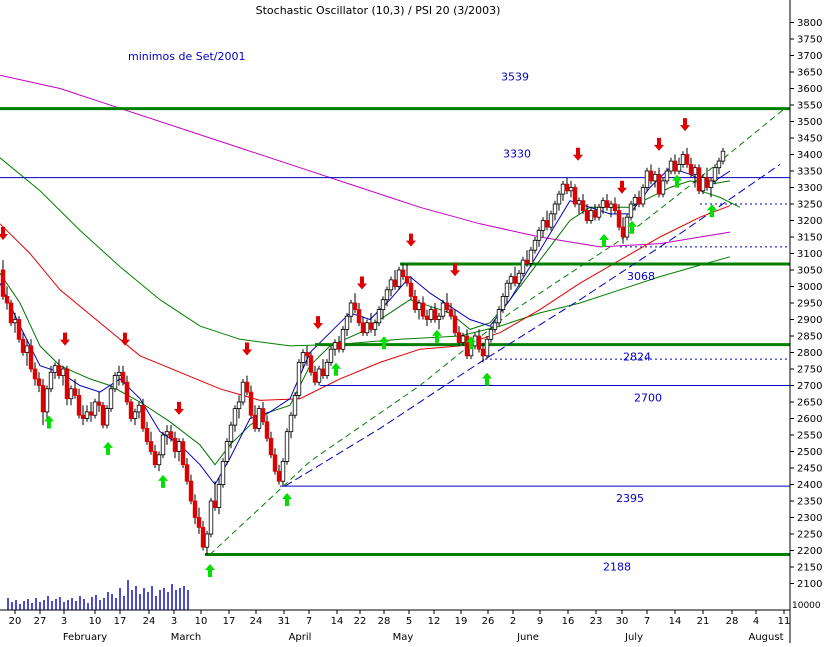  What do you see at coordinates (488, 621) in the screenshot?
I see `x-day-label: 26` at bounding box center [488, 621].